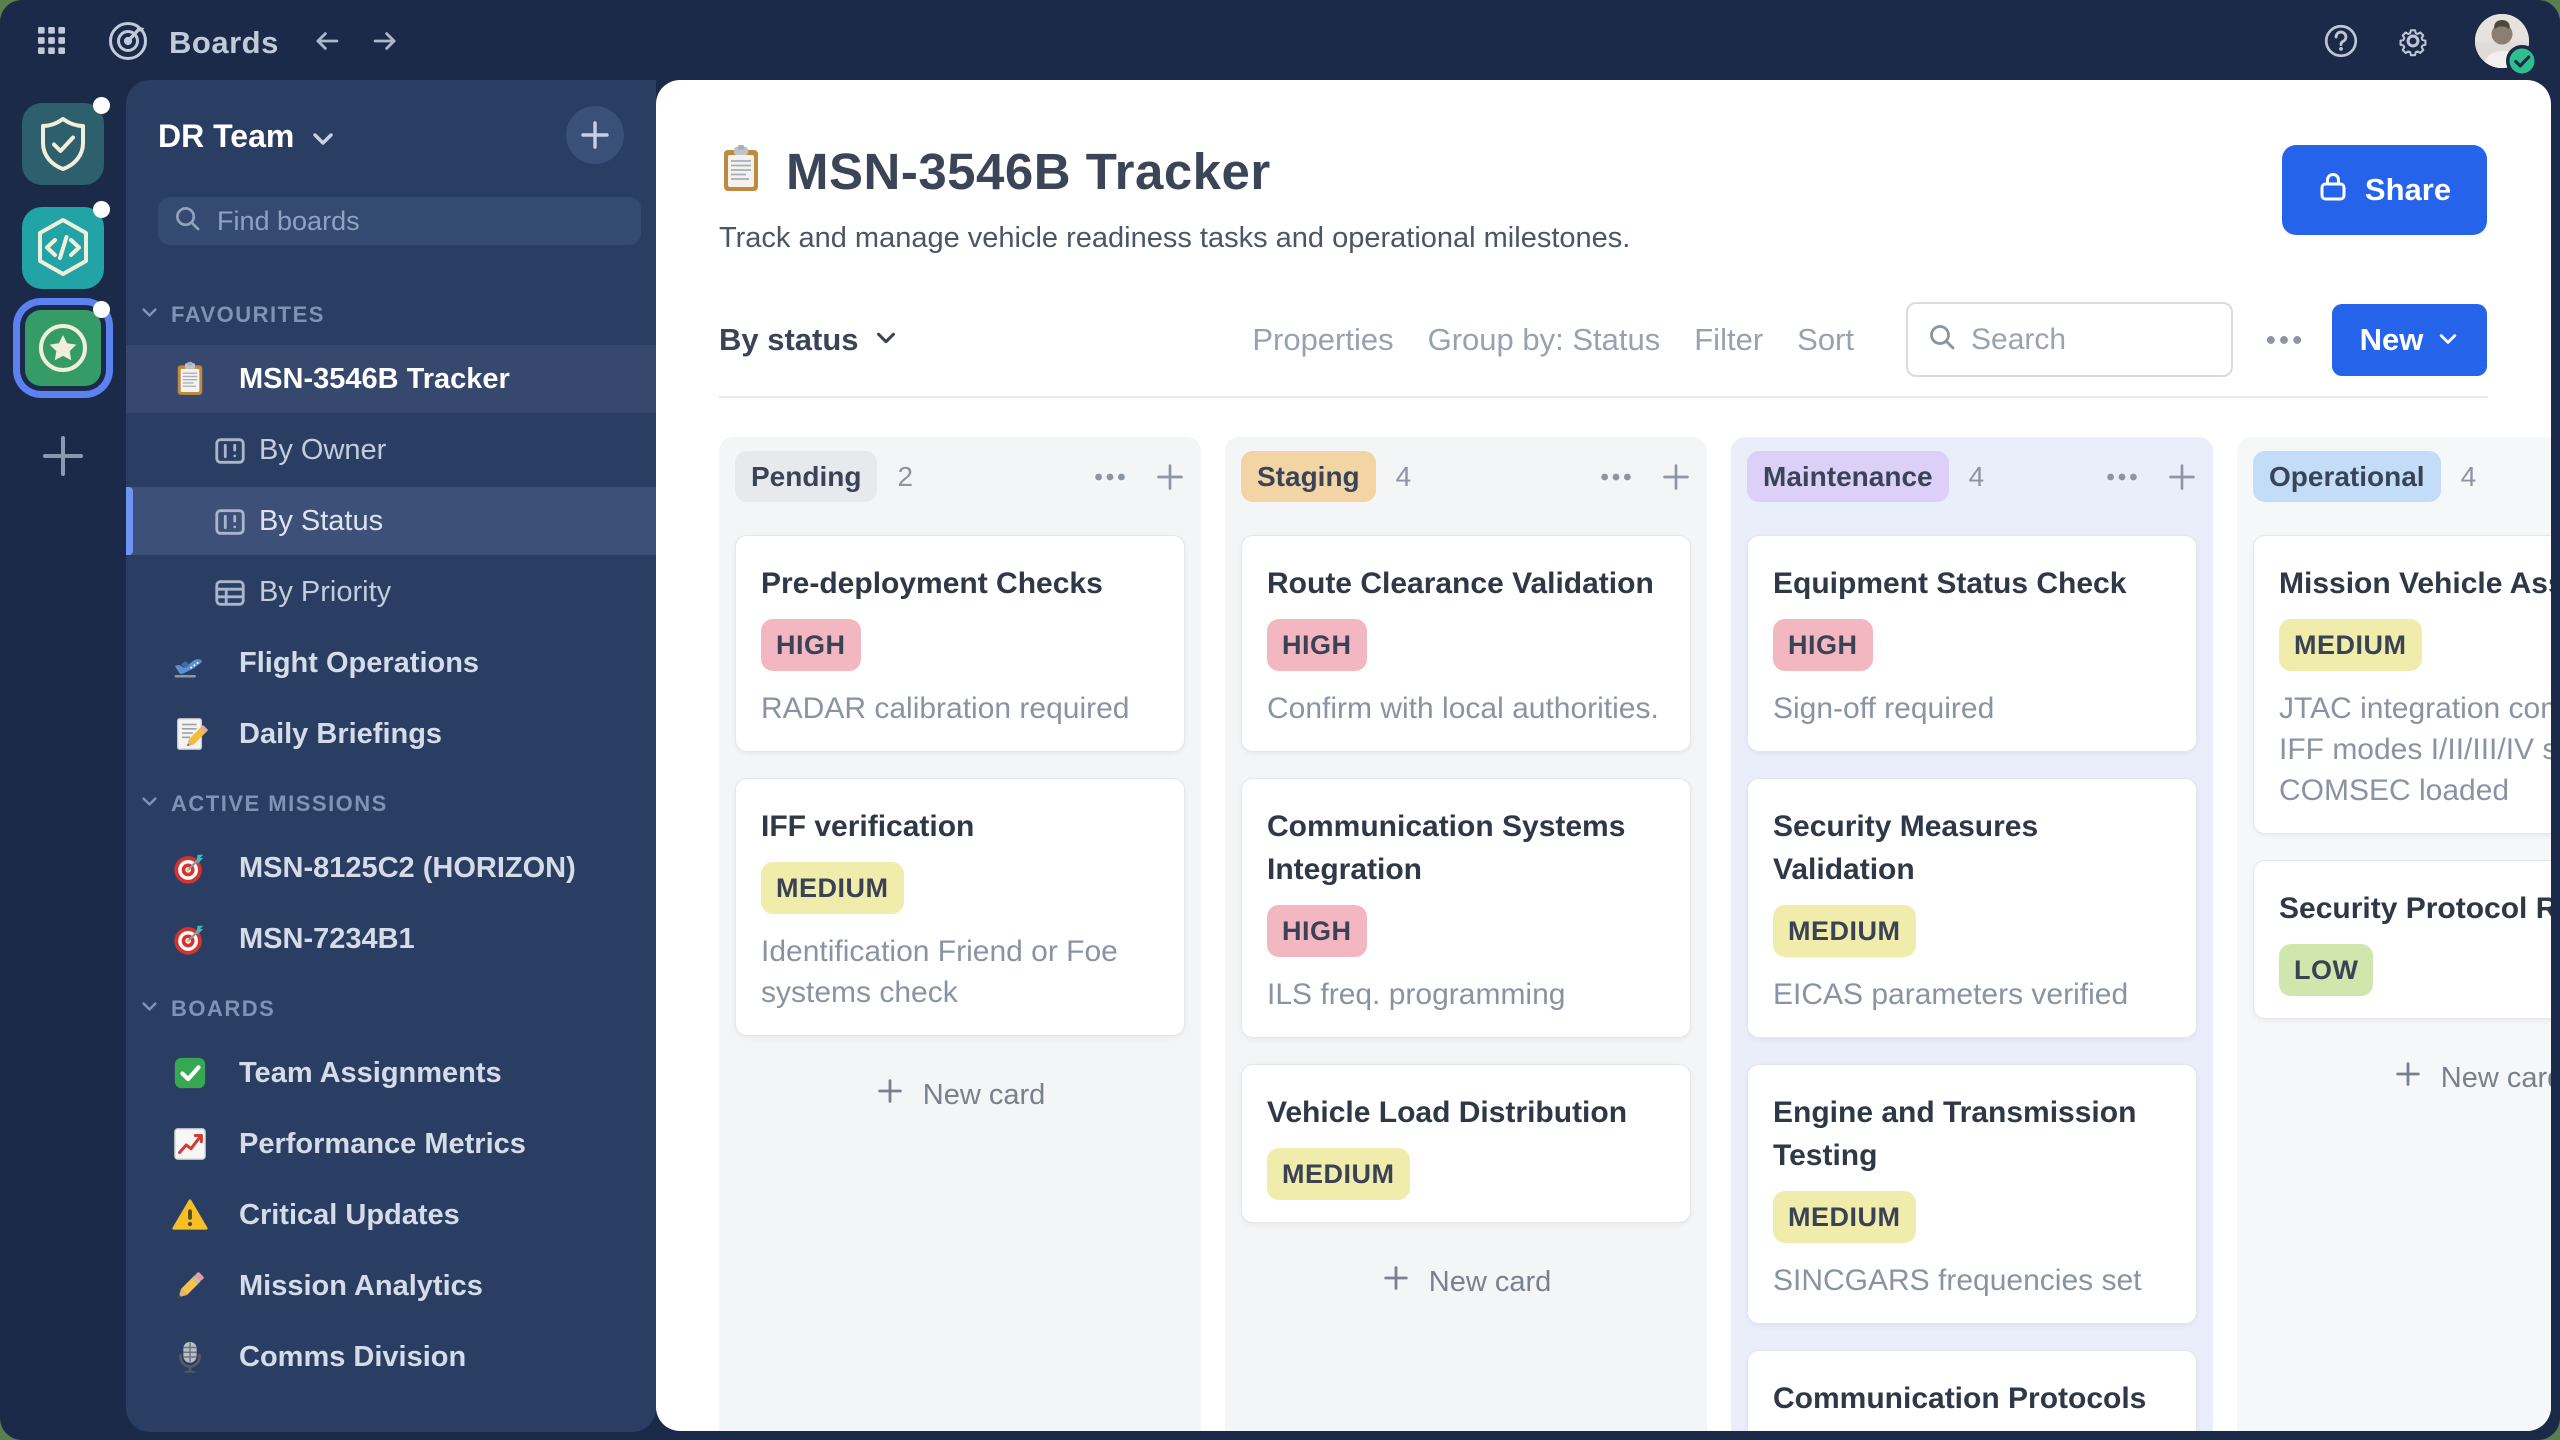 The height and width of the screenshot is (1440, 2560). Describe the element at coordinates (1466, 1143) in the screenshot. I see `card-vehicle-load-distribution: Vehicle Load Distribution MEDIUM` at that location.